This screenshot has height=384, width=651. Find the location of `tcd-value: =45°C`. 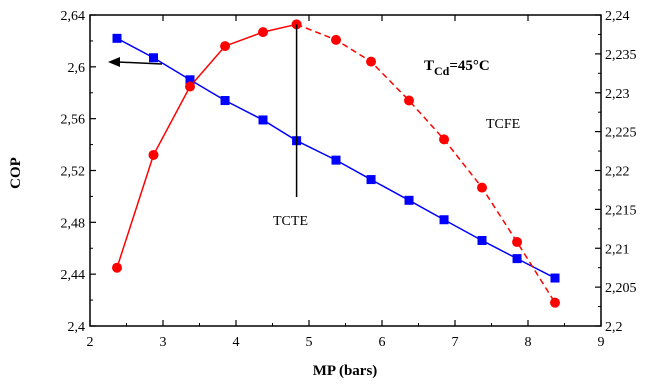

tcd-value: =45°C is located at coordinates (469, 66).